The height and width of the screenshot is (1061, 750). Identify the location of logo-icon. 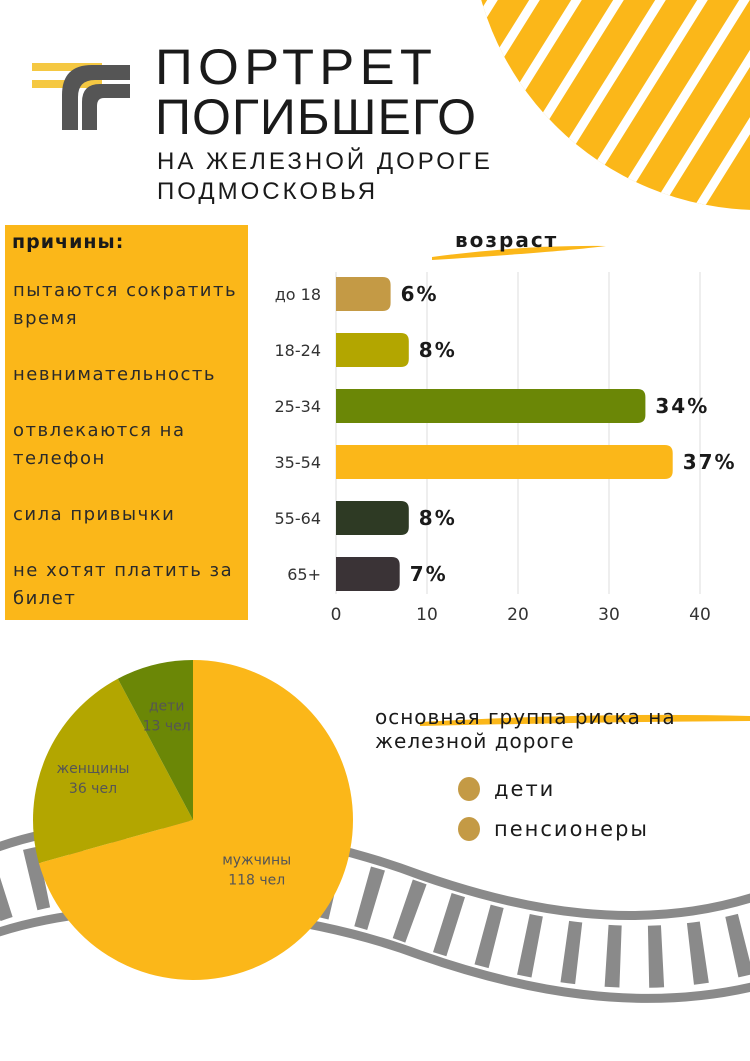
(81, 96).